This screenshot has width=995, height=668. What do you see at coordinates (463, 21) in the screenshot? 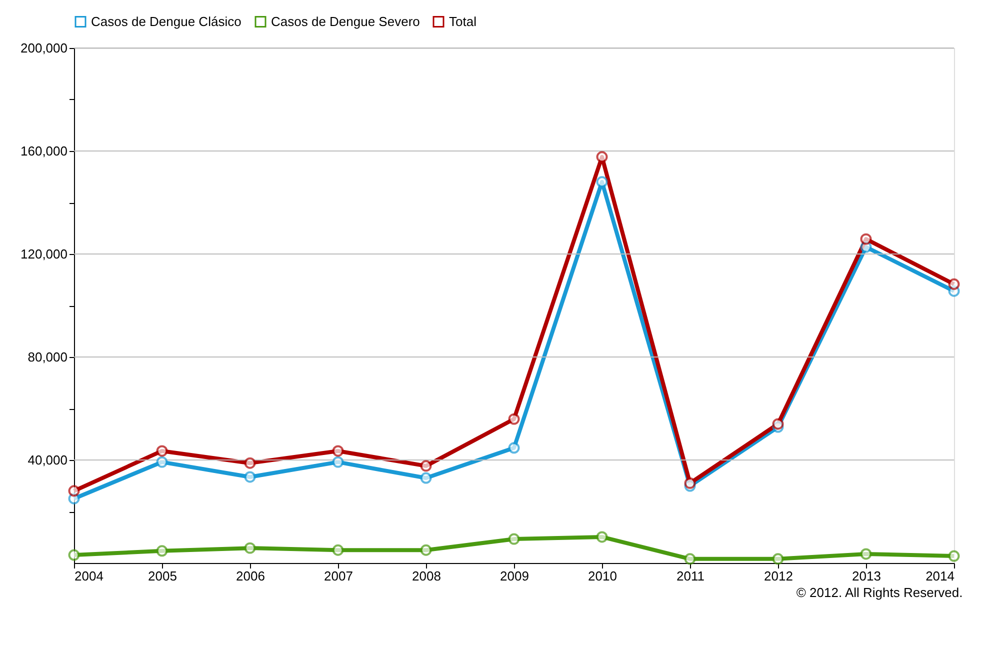
I see `legend-label: Total` at bounding box center [463, 21].